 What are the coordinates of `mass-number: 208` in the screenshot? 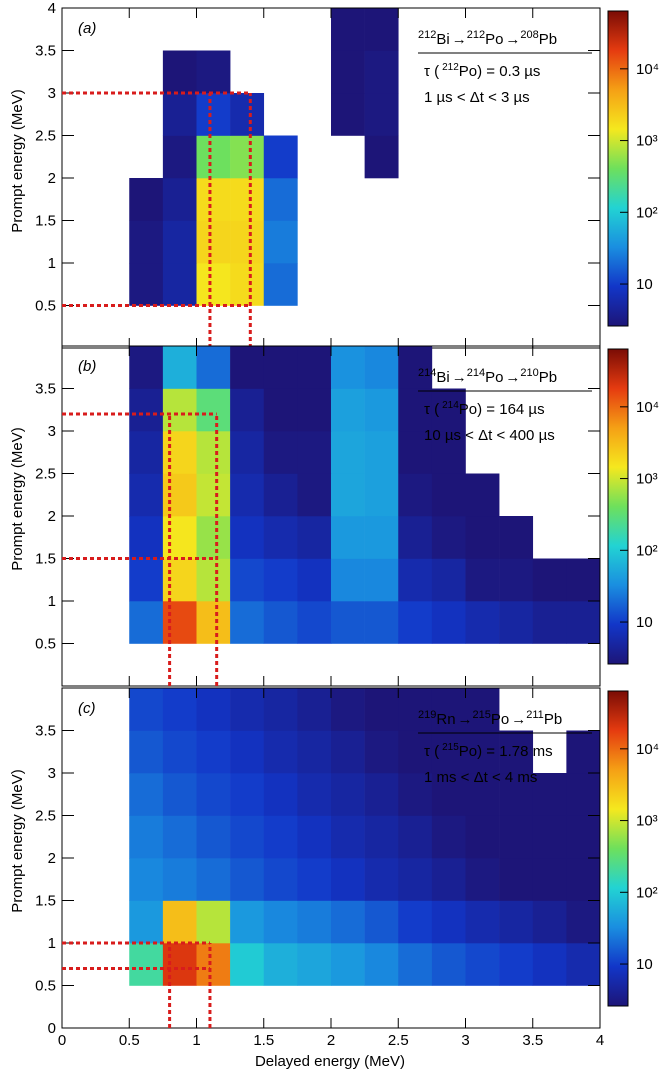 It's located at (529, 35).